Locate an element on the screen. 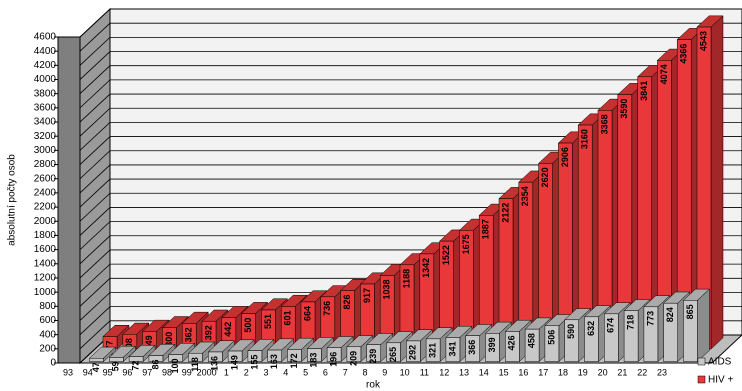  value-label: 265 is located at coordinates (393, 354).